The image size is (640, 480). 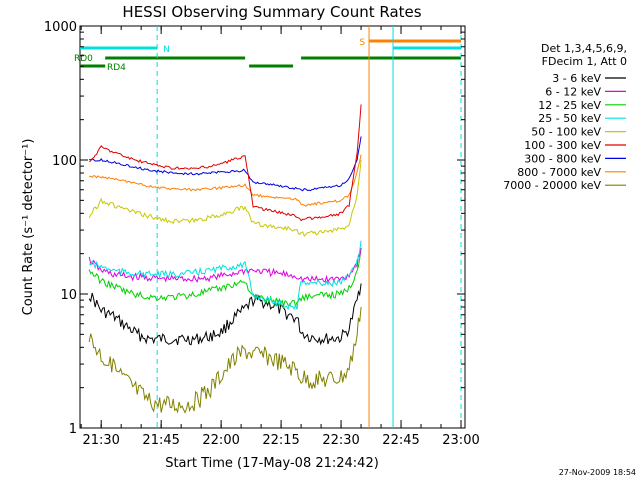 What do you see at coordinates (569, 105) in the screenshot?
I see `legend-label: 12 - 25 keV` at bounding box center [569, 105].